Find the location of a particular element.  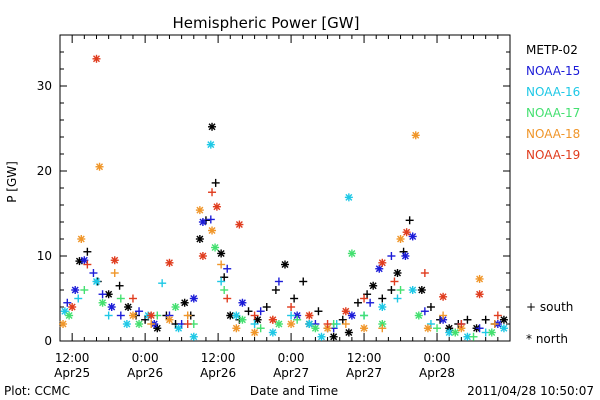

legend-item-noaa-18: NOAA-18 is located at coordinates (553, 134).